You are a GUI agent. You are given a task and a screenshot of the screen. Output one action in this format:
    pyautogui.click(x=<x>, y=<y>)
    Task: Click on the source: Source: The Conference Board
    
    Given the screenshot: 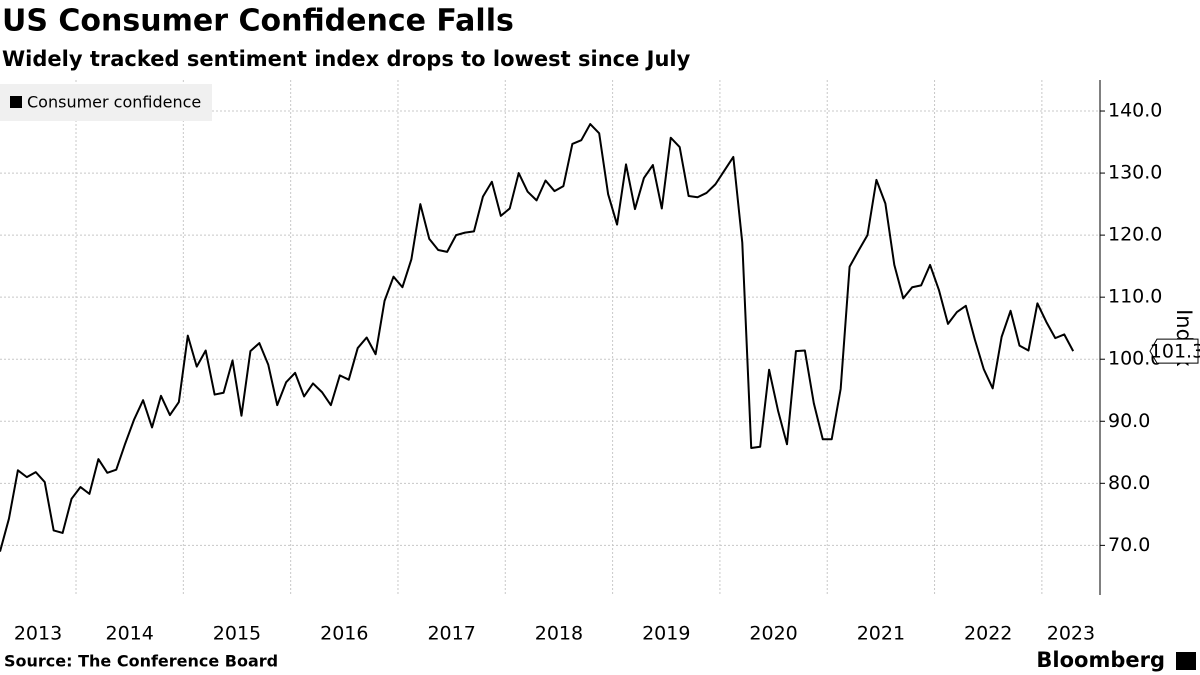 What is the action you would take?
    pyautogui.click(x=141, y=661)
    